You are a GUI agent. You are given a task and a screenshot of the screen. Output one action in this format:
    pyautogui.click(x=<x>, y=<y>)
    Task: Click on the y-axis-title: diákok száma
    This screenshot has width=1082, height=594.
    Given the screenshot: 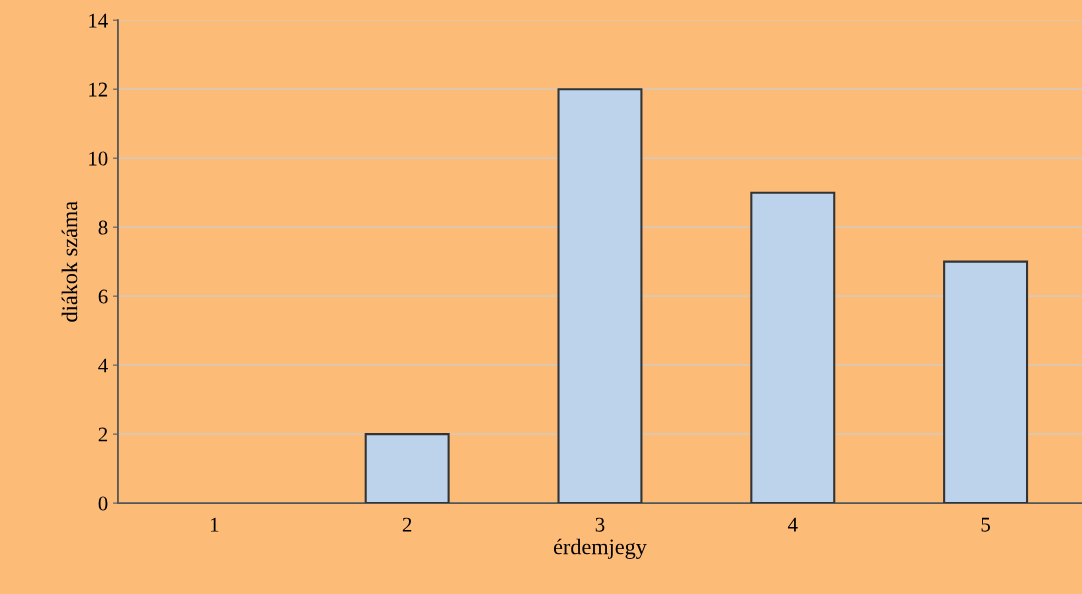 What is the action you would take?
    pyautogui.click(x=69, y=261)
    